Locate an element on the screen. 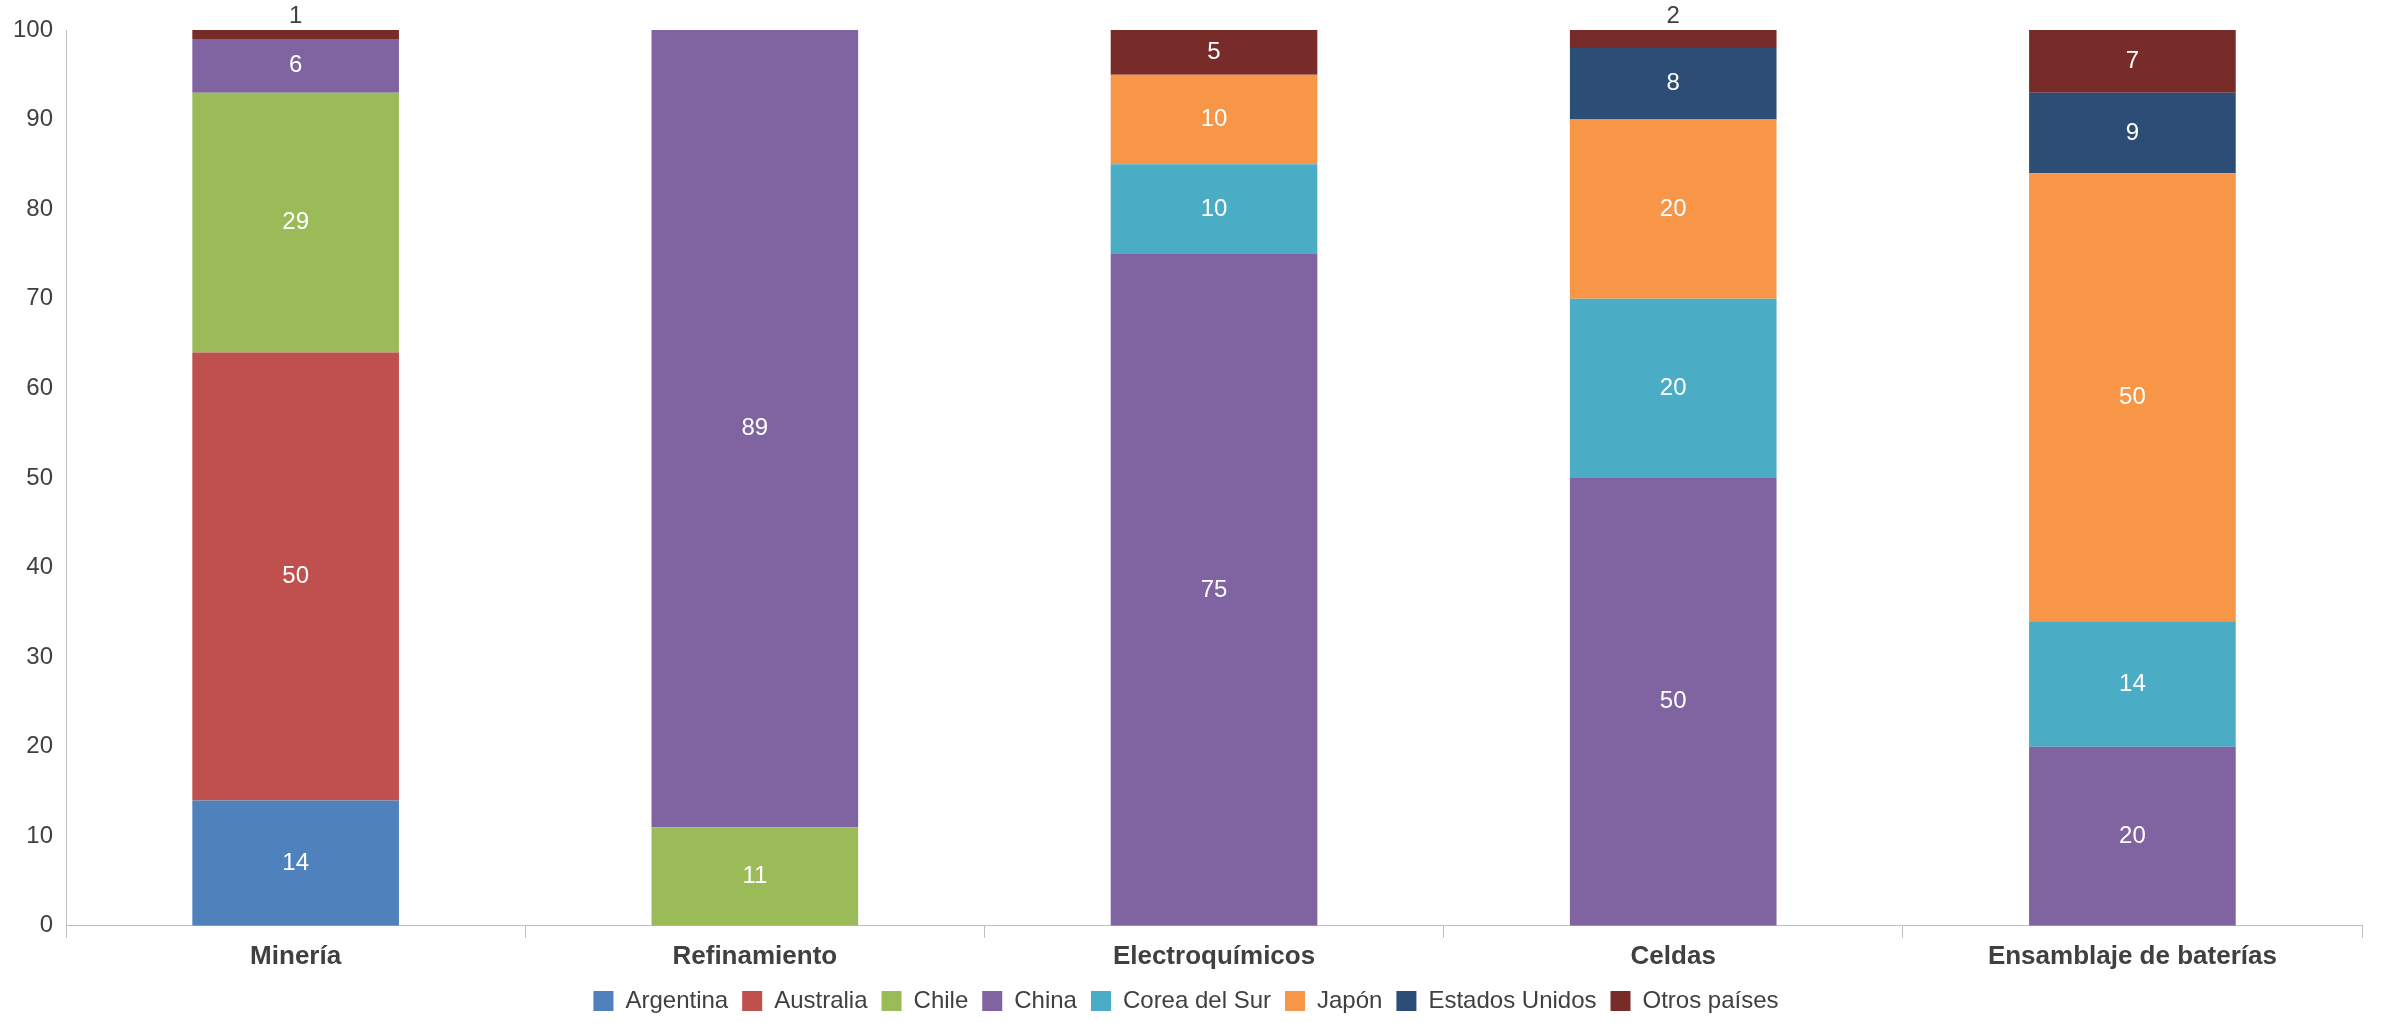 The width and height of the screenshot is (2382, 1023). data-label: 29 is located at coordinates (295, 221).